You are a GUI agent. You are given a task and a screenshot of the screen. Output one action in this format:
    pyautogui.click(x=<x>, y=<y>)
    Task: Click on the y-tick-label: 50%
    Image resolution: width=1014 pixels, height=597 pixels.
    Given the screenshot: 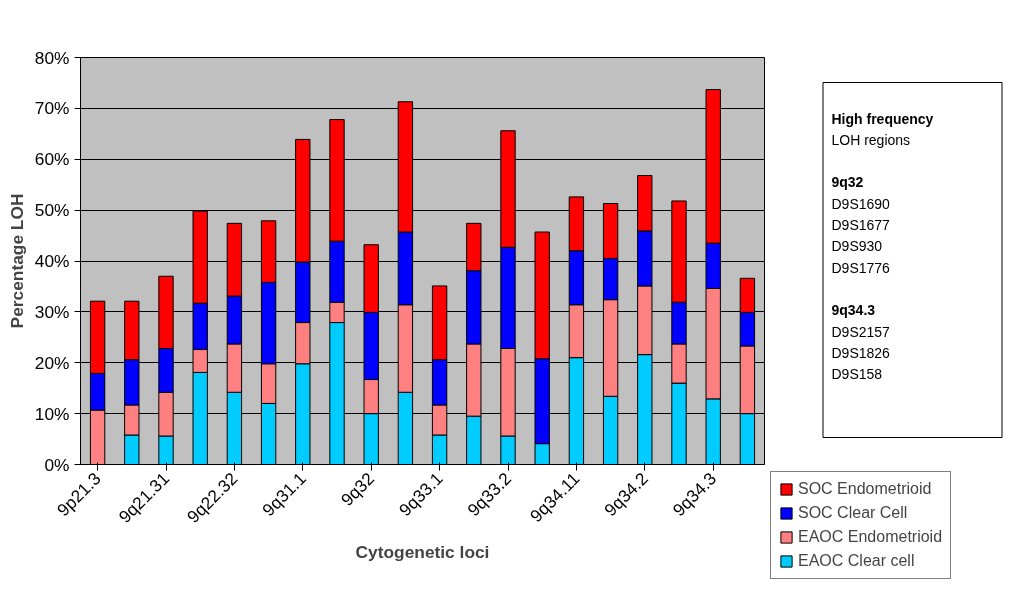 What is the action you would take?
    pyautogui.click(x=52, y=210)
    